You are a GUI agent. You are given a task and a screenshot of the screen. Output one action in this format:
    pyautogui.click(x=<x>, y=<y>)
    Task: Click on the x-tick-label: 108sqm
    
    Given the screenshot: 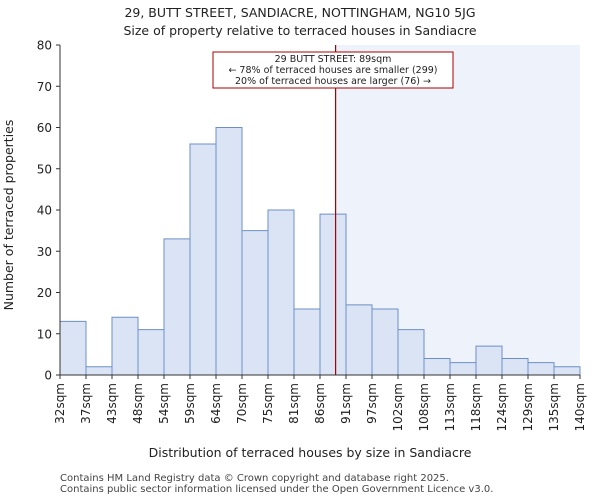 What is the action you would take?
    pyautogui.click(x=424, y=407)
    